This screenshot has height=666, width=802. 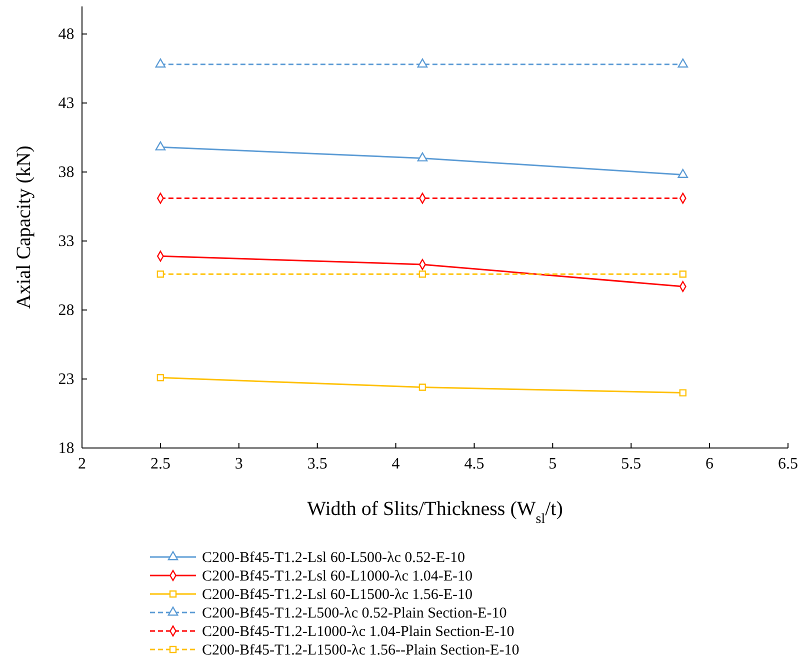 I want to click on y-tick-label: 23, so click(x=66, y=379).